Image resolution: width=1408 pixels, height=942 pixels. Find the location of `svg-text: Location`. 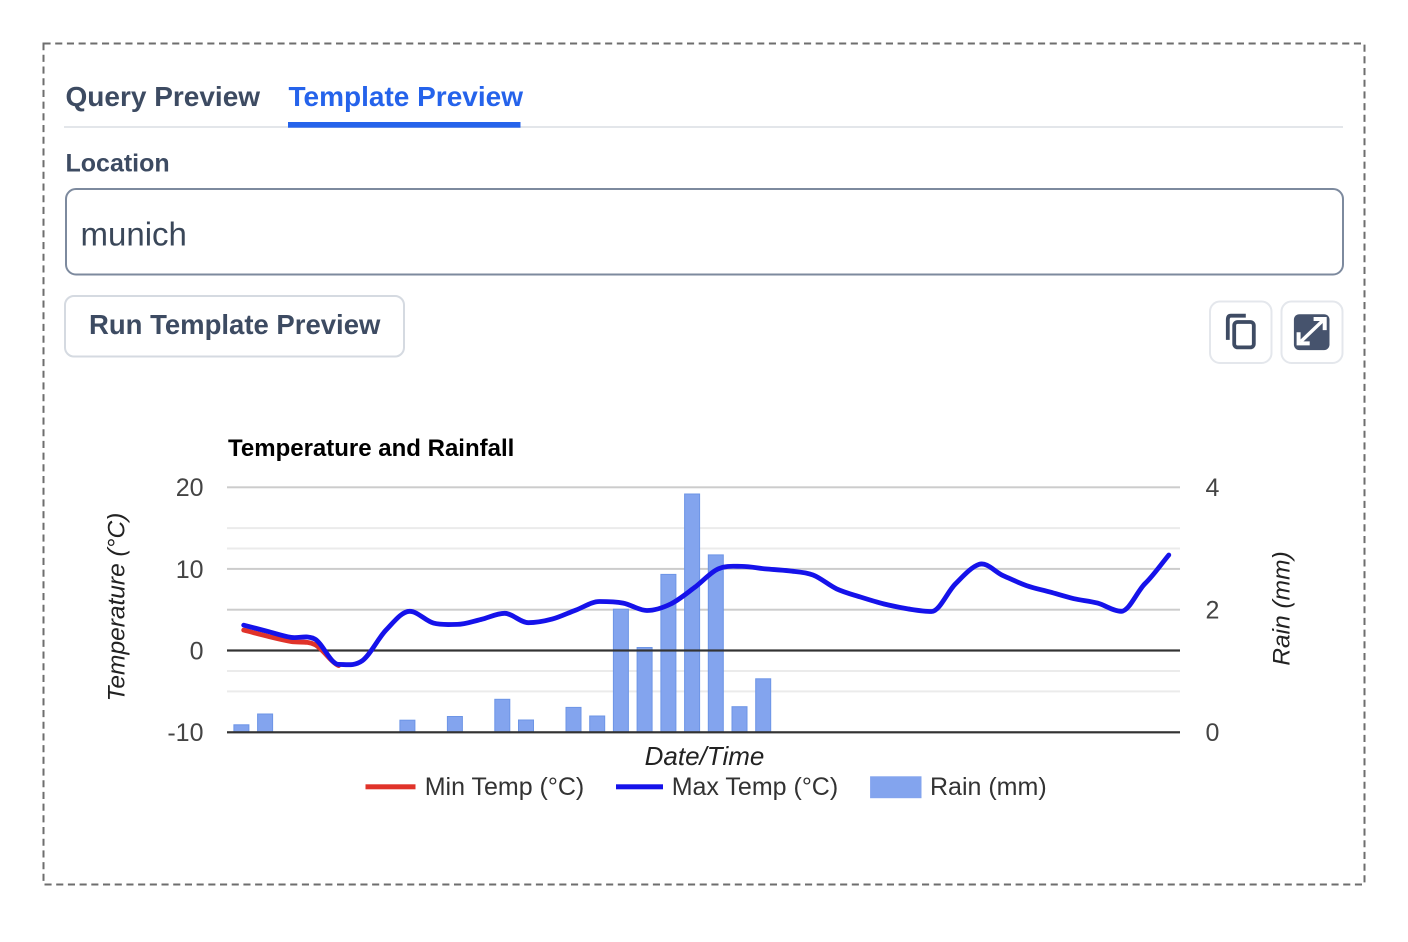

svg-text: Location is located at coordinates (118, 163).